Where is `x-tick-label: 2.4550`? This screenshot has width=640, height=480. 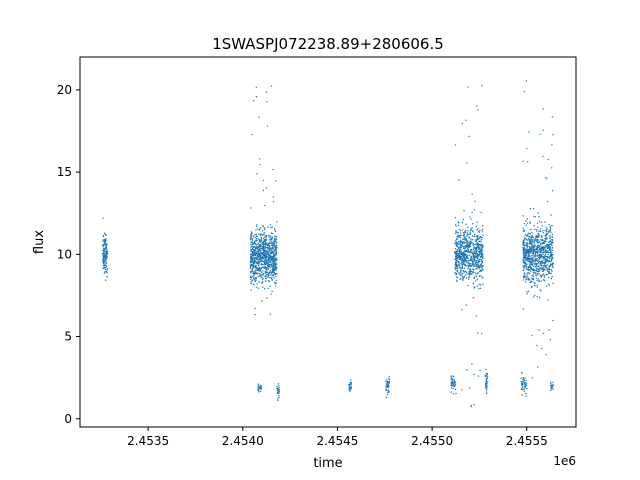 x-tick-label: 2.4550 is located at coordinates (432, 441).